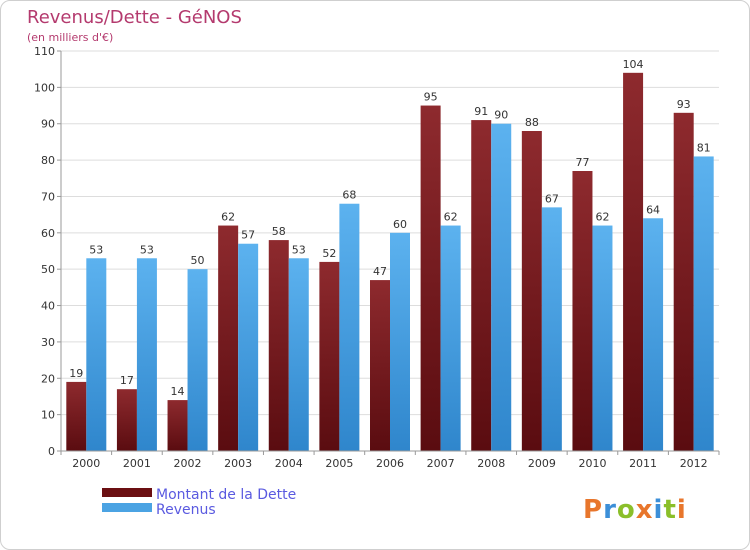  Describe the element at coordinates (48, 233) in the screenshot. I see `y-tick-label: 60` at that location.